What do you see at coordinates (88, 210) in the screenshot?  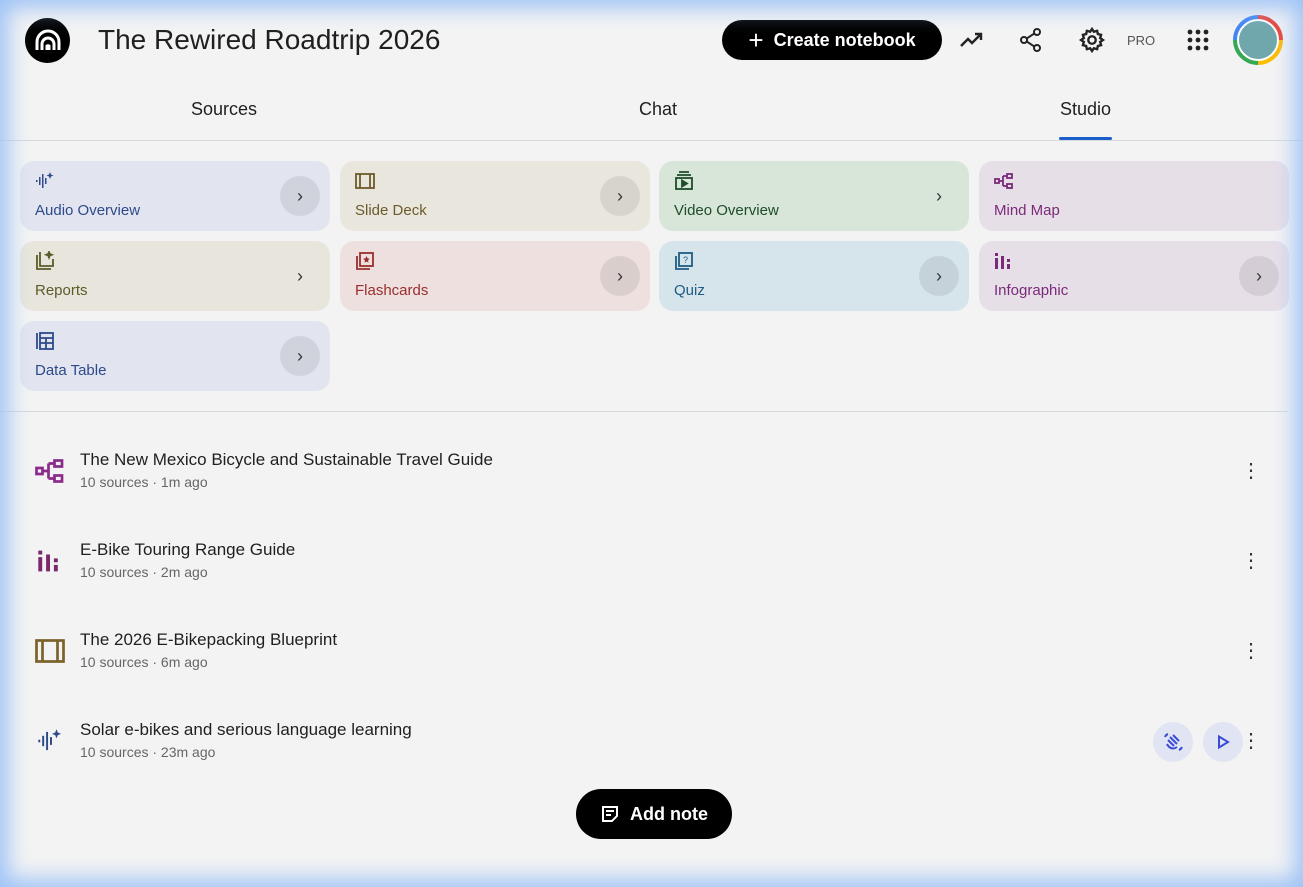 I see `studio-card-label: Audio Overview` at bounding box center [88, 210].